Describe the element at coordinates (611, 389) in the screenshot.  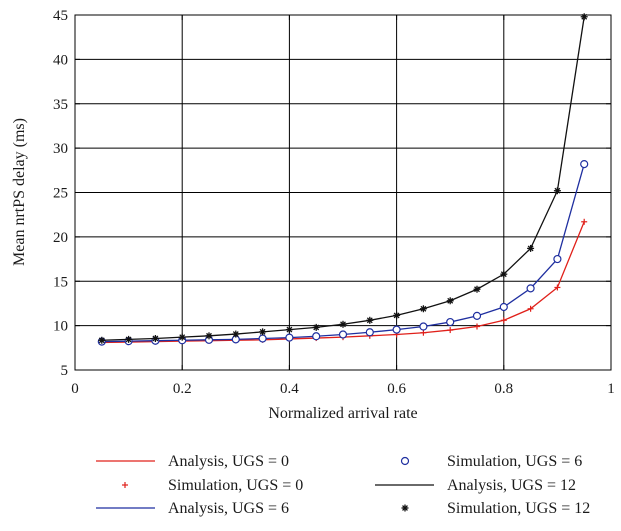
I see `x-tick-label: 1` at that location.